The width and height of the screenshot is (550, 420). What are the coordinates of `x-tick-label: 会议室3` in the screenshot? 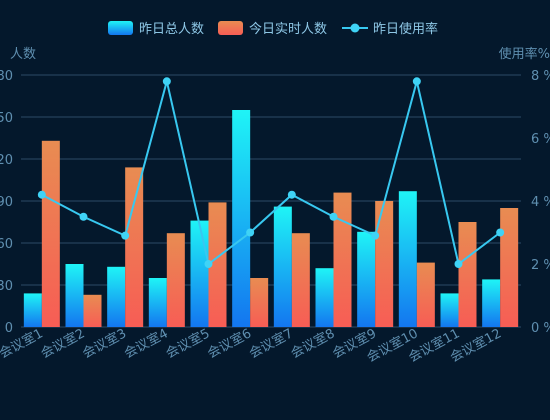 It's located at (104, 343).